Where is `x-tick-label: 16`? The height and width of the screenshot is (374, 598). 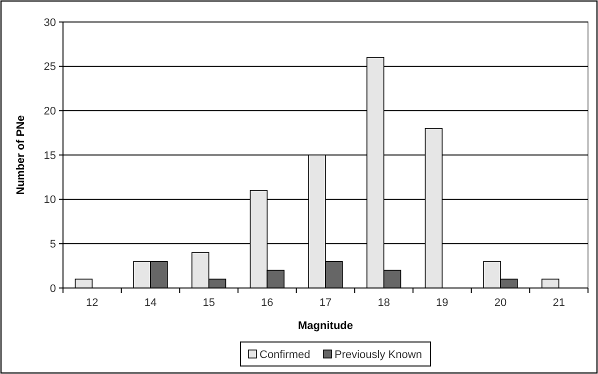
x-tick-label: 16 is located at coordinates (267, 303).